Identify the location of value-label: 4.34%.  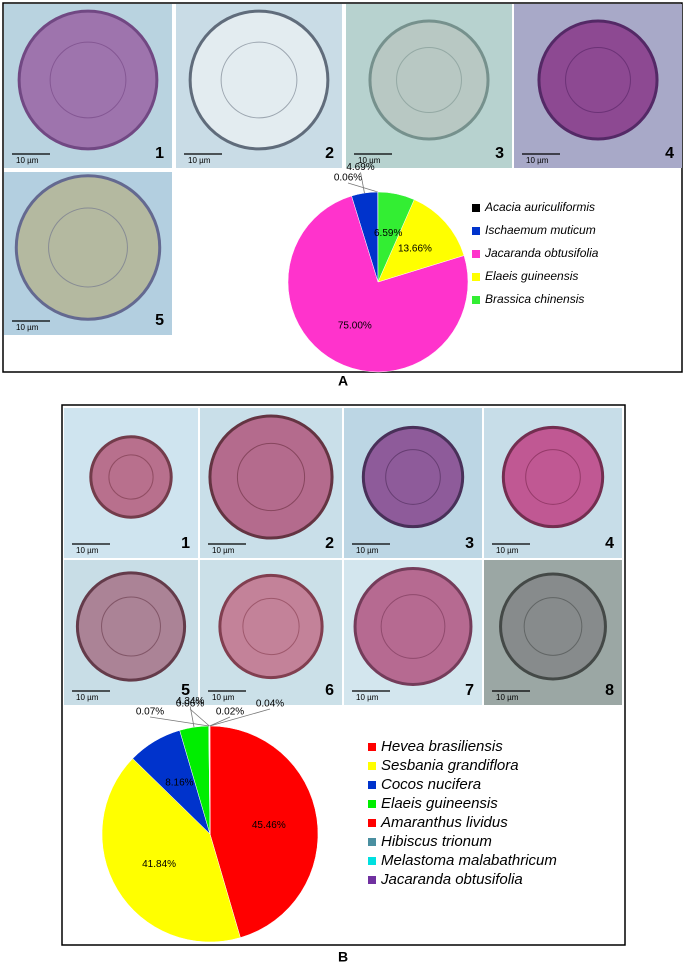
(190, 701).